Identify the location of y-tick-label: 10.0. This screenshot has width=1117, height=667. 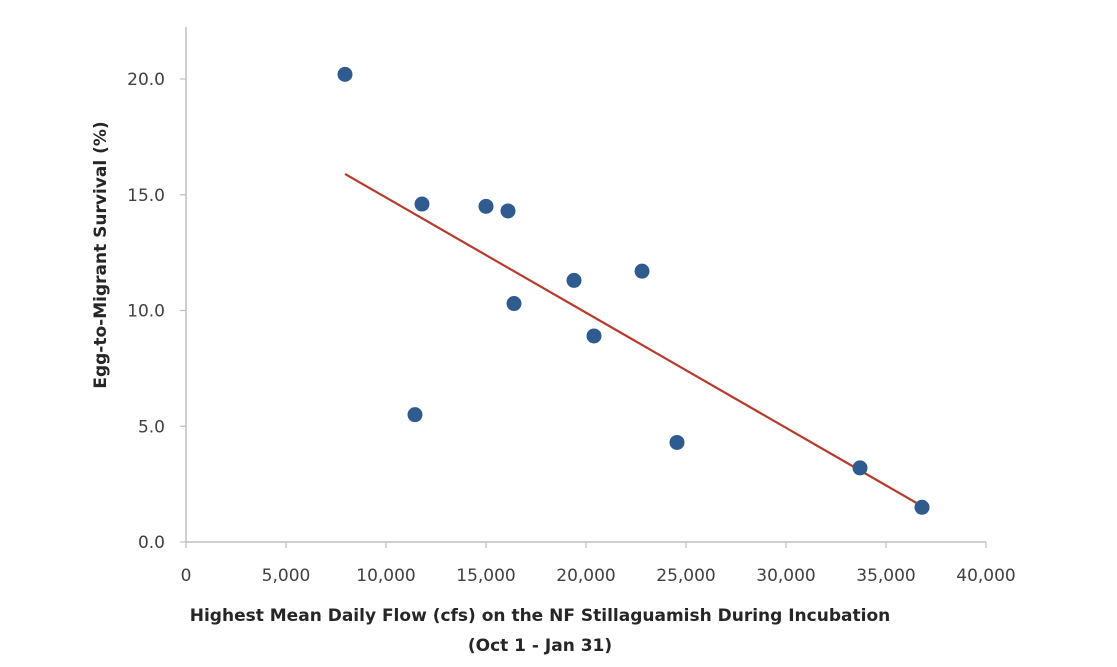
(146, 312).